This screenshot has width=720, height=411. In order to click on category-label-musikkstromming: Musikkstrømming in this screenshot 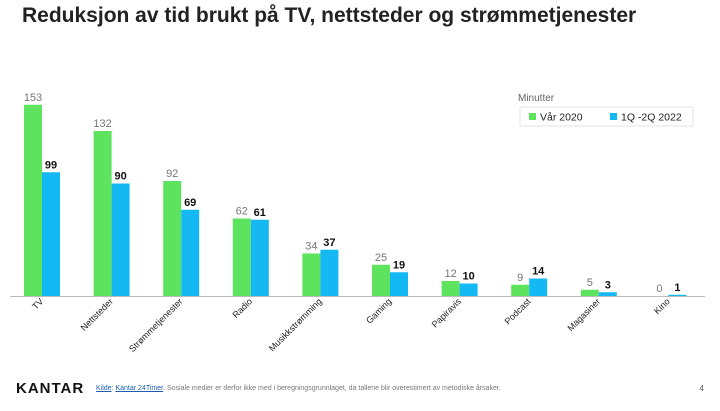, I will do `click(295, 324)`.